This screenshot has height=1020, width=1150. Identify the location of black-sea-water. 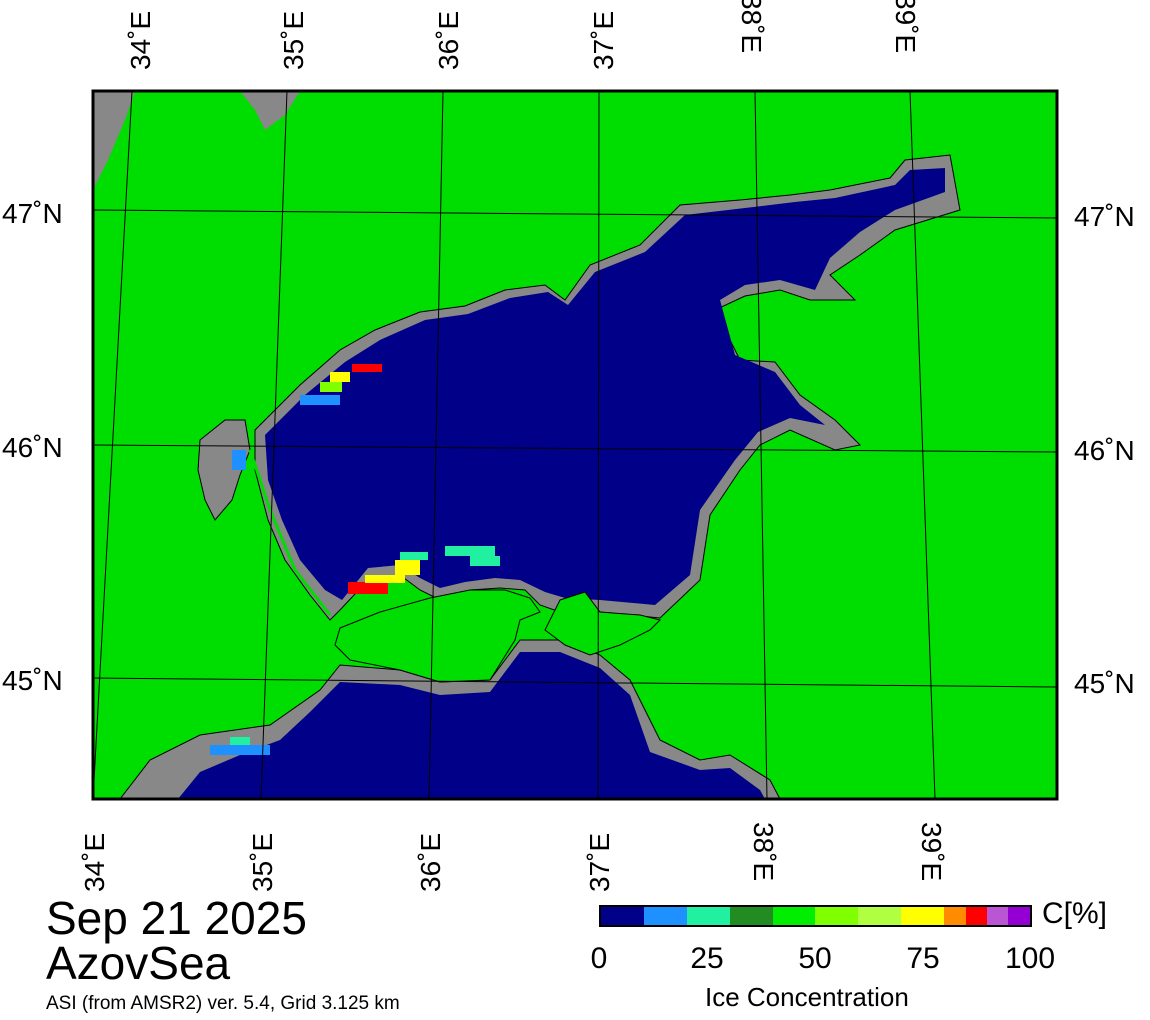
(471, 725).